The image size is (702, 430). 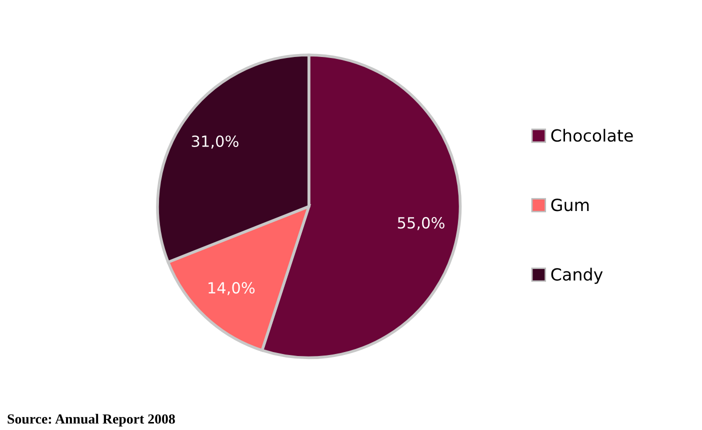 What do you see at coordinates (577, 276) in the screenshot?
I see `legend-label: Candy` at bounding box center [577, 276].